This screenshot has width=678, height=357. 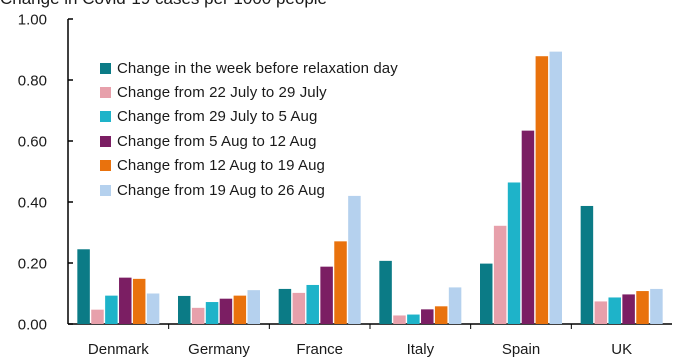 What do you see at coordinates (521, 349) in the screenshot?
I see `x-tick-label: Spain` at bounding box center [521, 349].